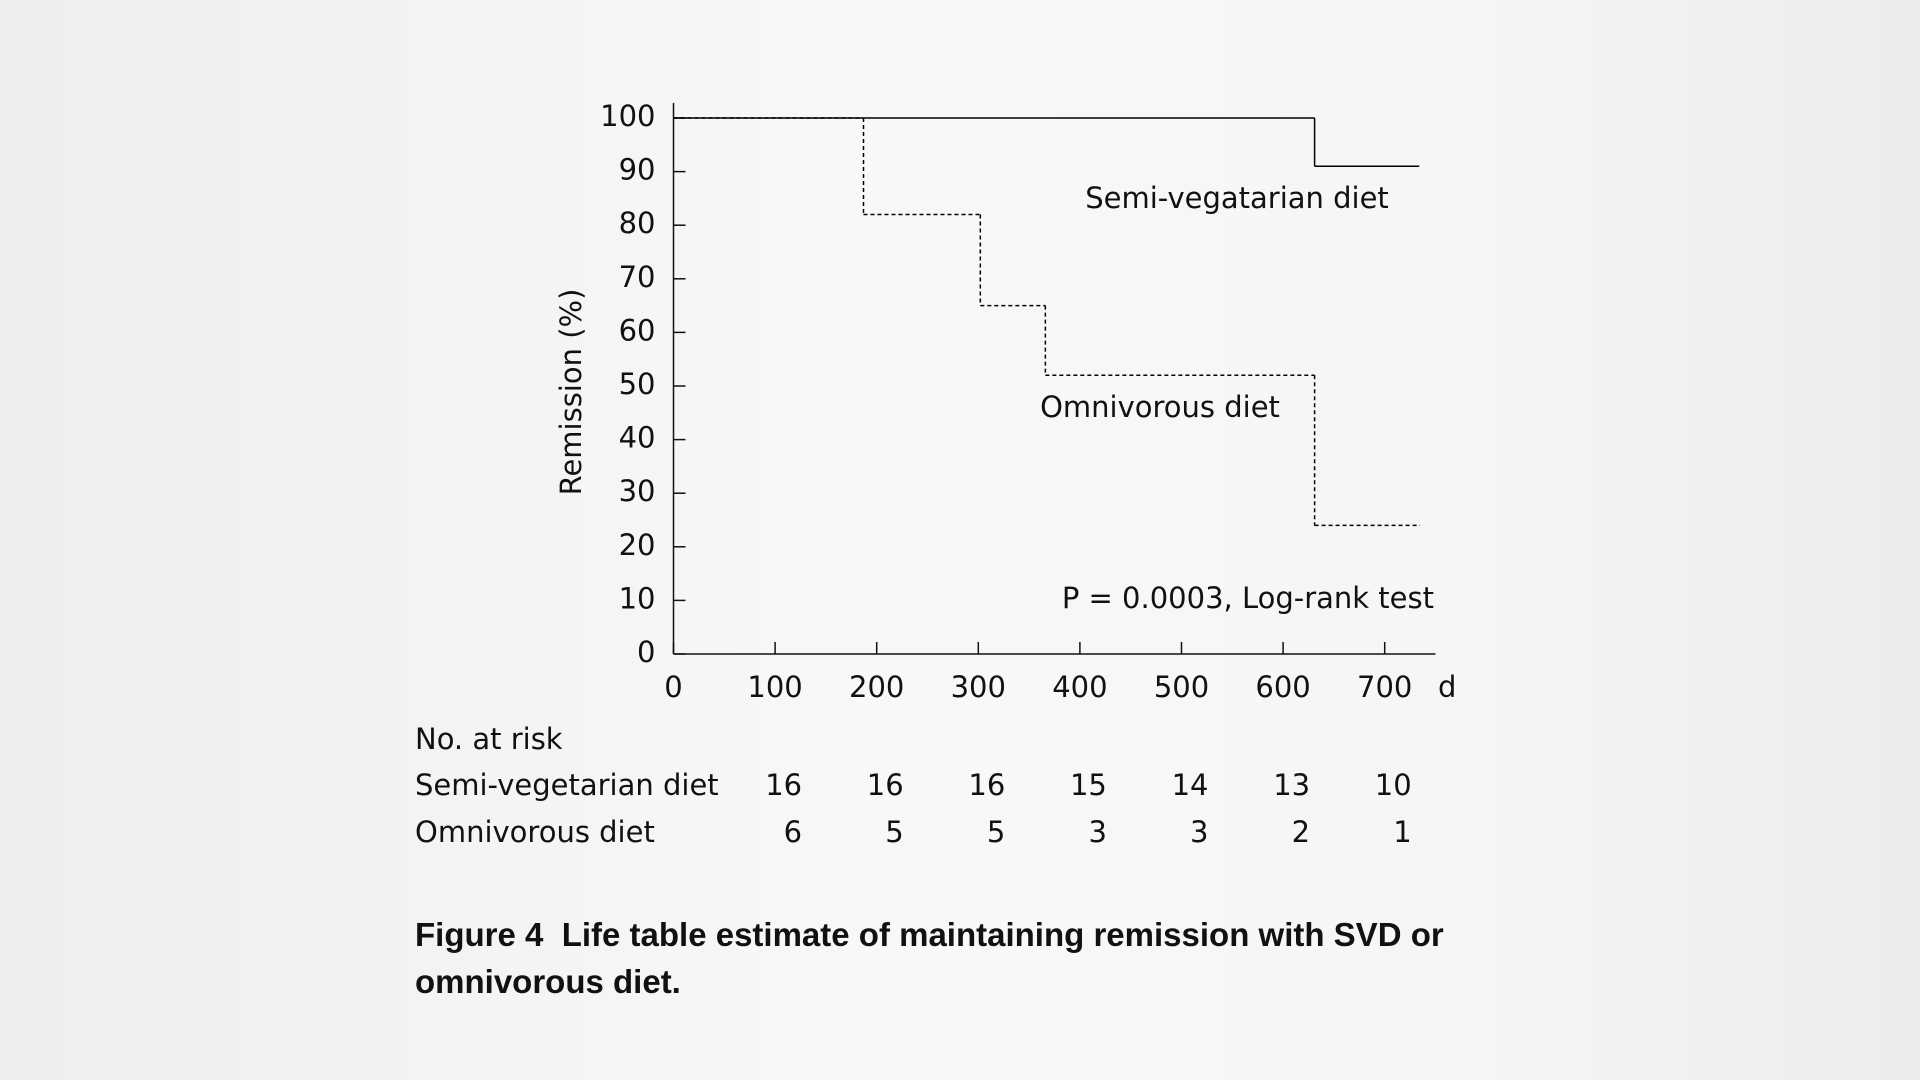 The image size is (1920, 1080). Describe the element at coordinates (1393, 785) in the screenshot. I see `risk-count: 10` at that location.